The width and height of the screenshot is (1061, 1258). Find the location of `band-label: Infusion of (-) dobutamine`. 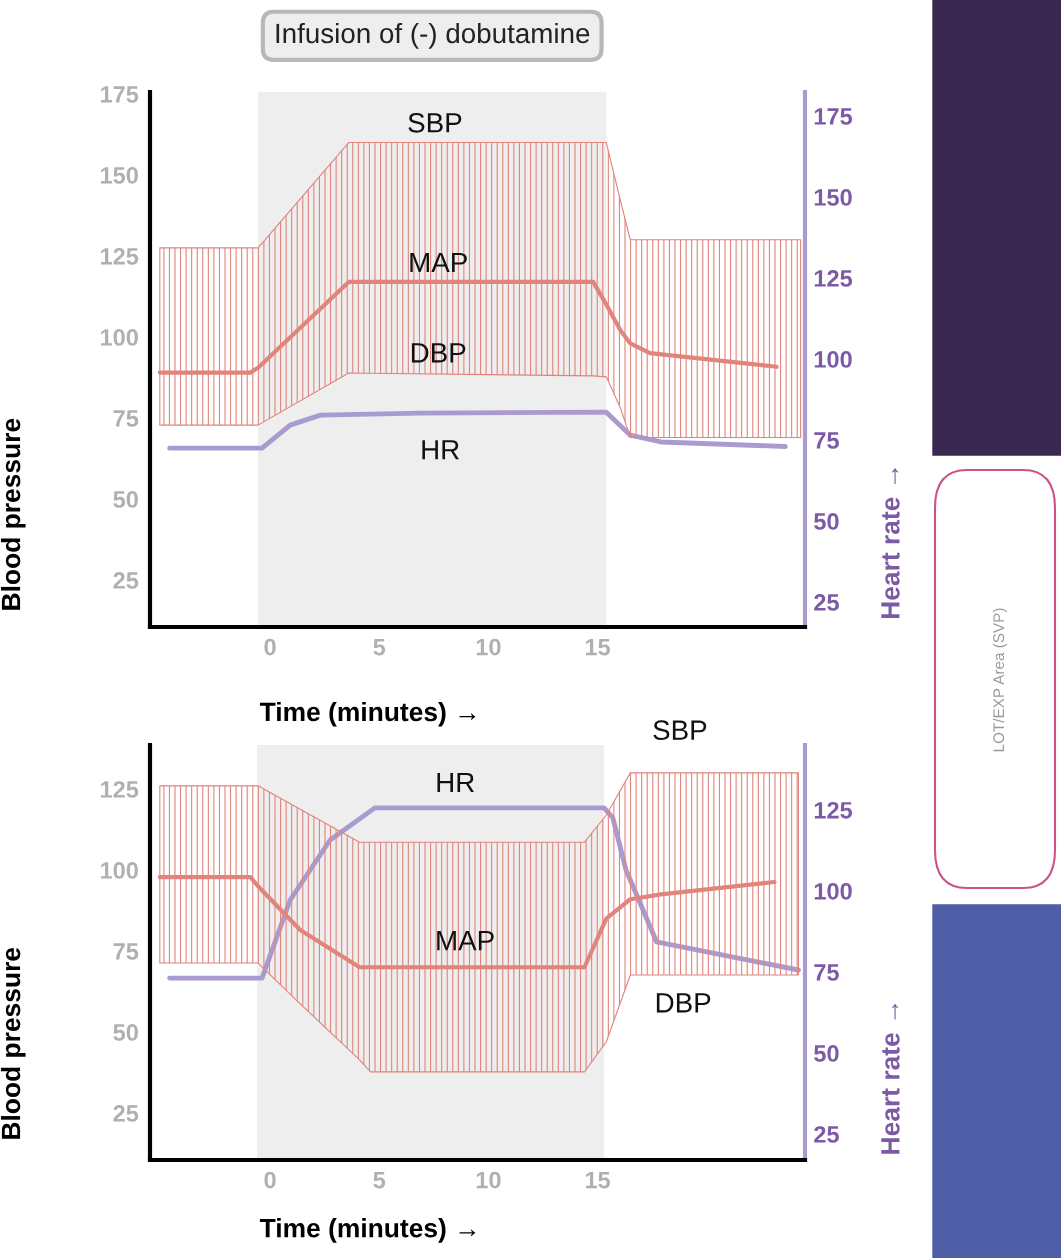

band-label: Infusion of (-) dobutamine is located at coordinates (433, 35).